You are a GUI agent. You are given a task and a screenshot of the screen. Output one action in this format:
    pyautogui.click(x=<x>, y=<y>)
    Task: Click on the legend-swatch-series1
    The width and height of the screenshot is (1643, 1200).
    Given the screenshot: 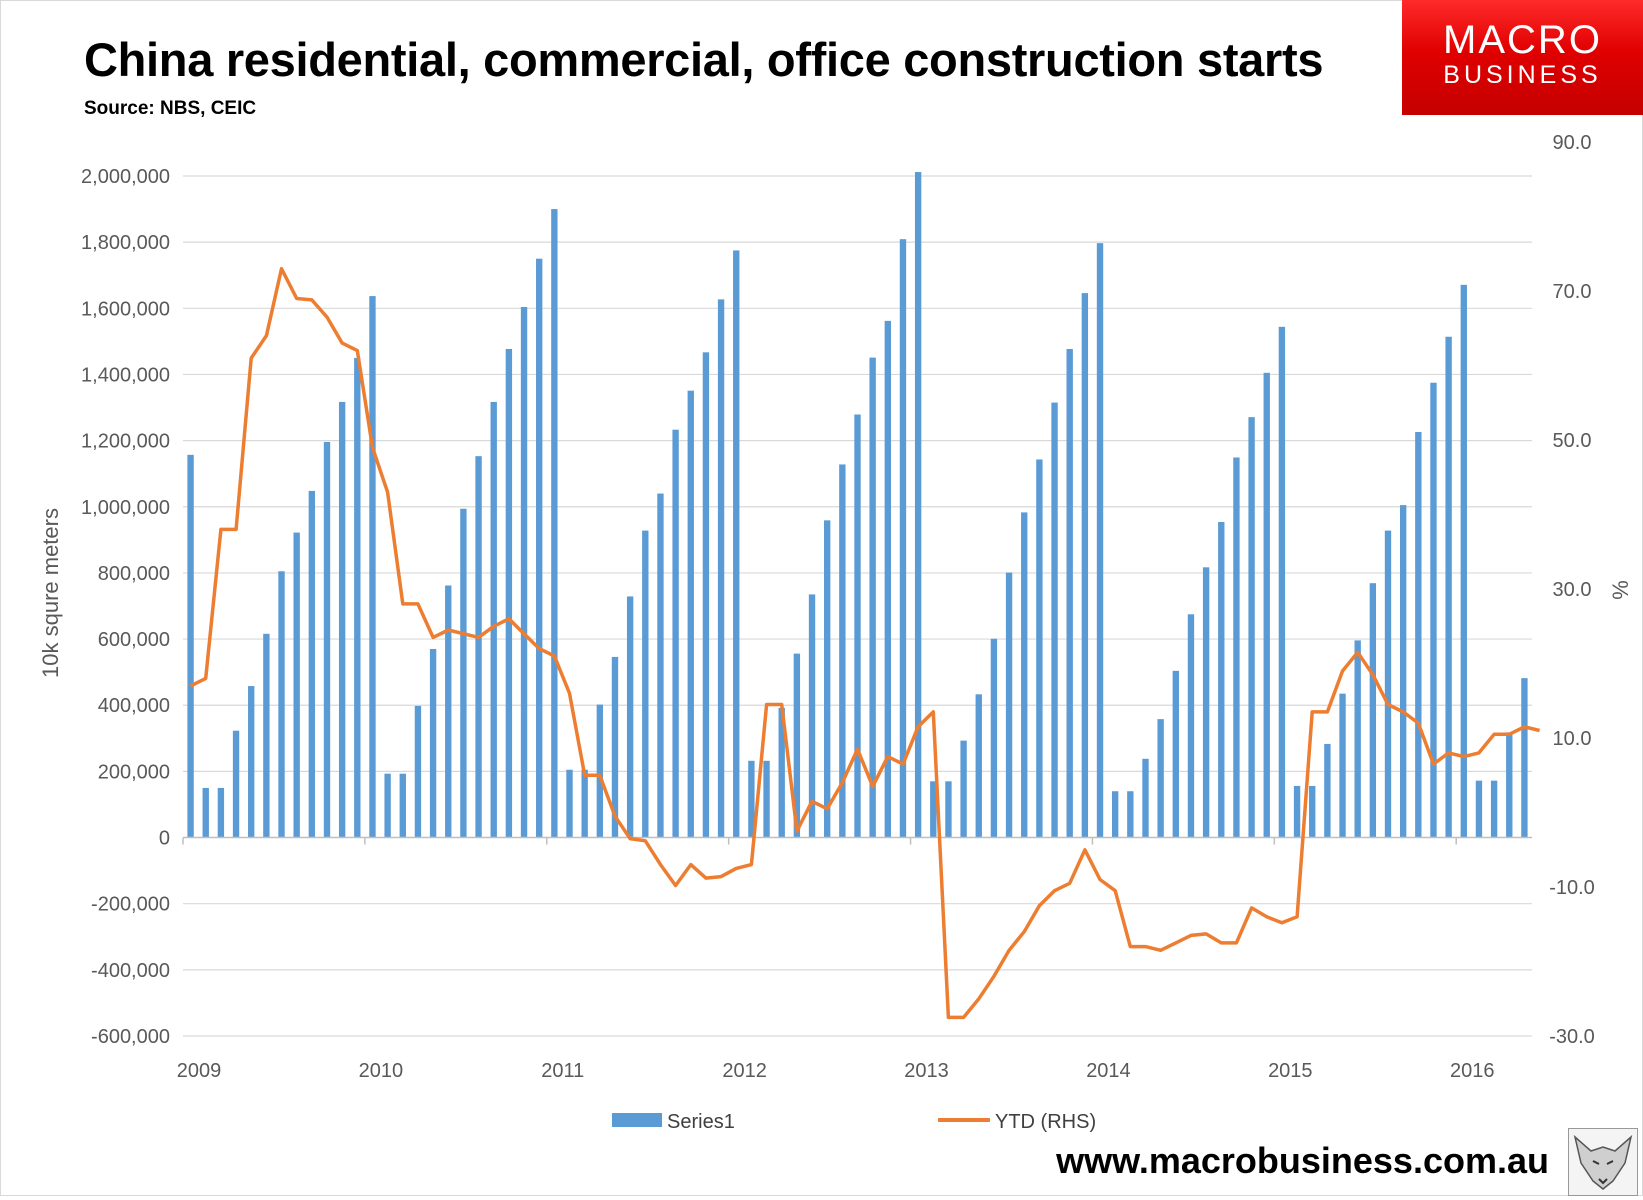 What is the action you would take?
    pyautogui.click(x=637, y=1120)
    